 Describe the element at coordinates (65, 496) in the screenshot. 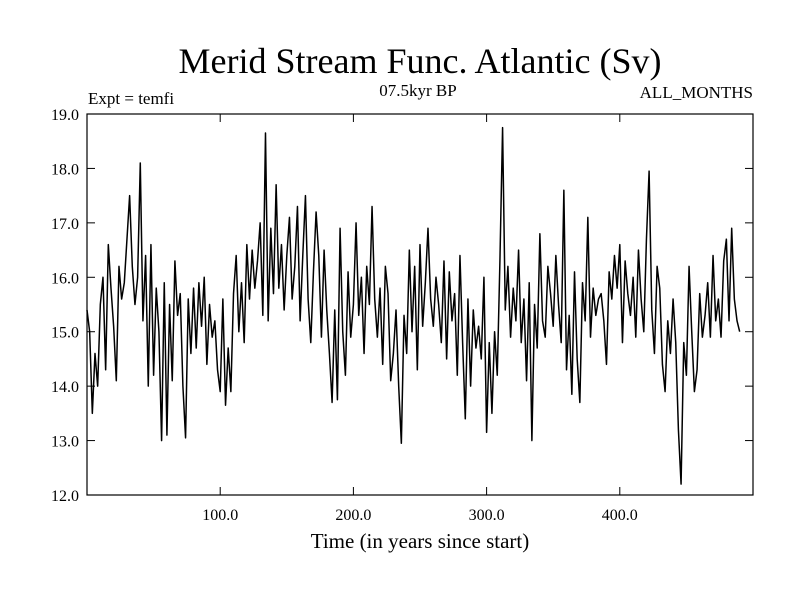

I see `y-tick-label: 12.0` at that location.